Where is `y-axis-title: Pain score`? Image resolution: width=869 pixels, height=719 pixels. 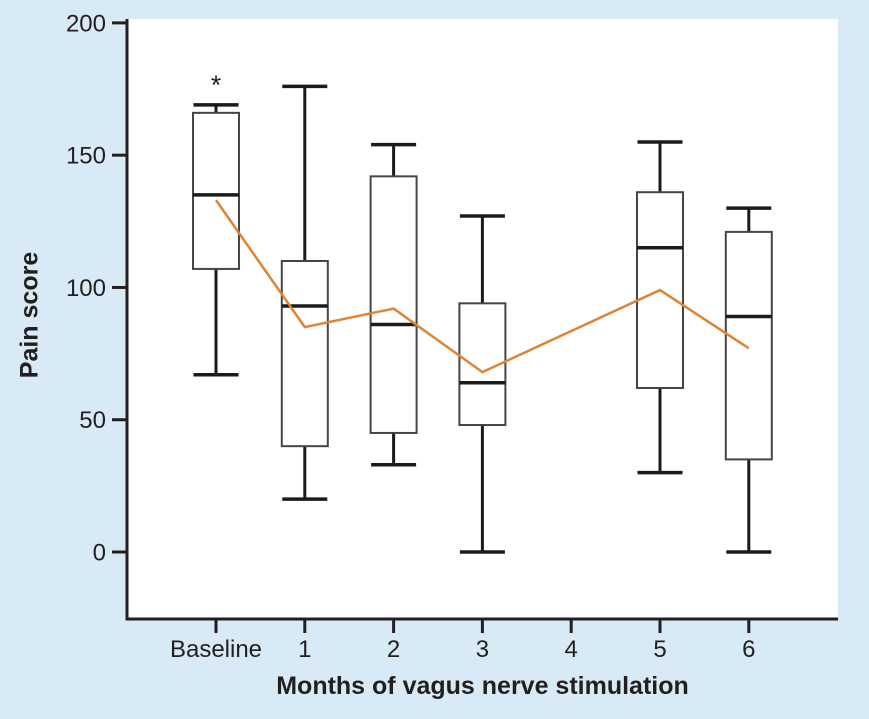
y-axis-title: Pain score is located at coordinates (29, 315).